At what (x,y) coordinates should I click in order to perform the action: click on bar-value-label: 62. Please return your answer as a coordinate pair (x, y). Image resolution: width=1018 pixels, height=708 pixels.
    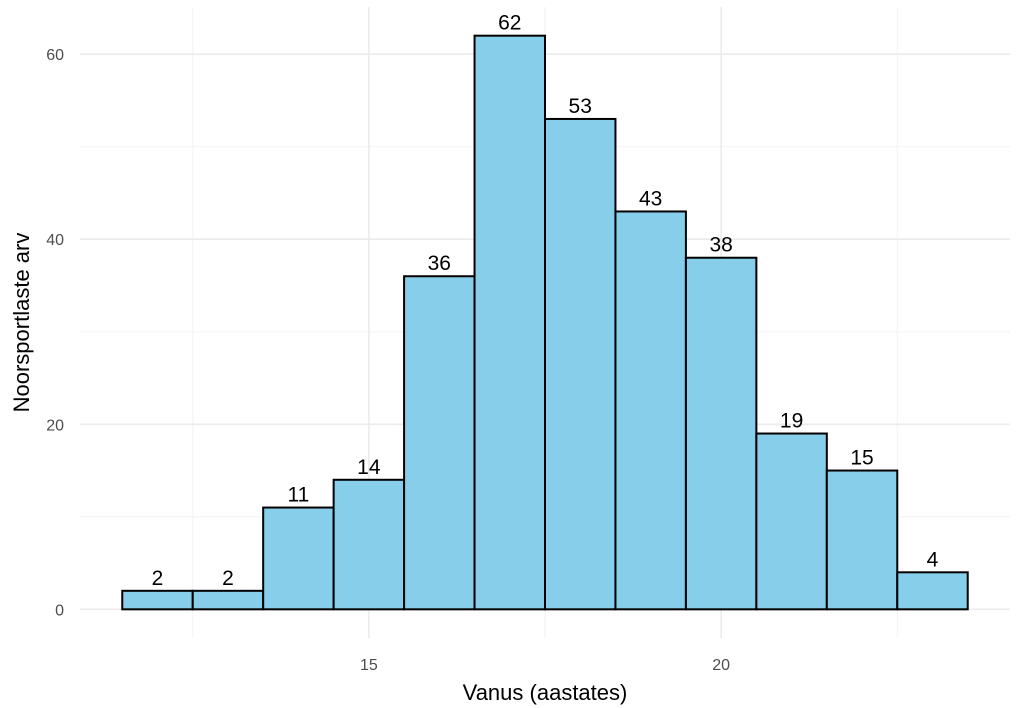
    Looking at the image, I should click on (509, 23).